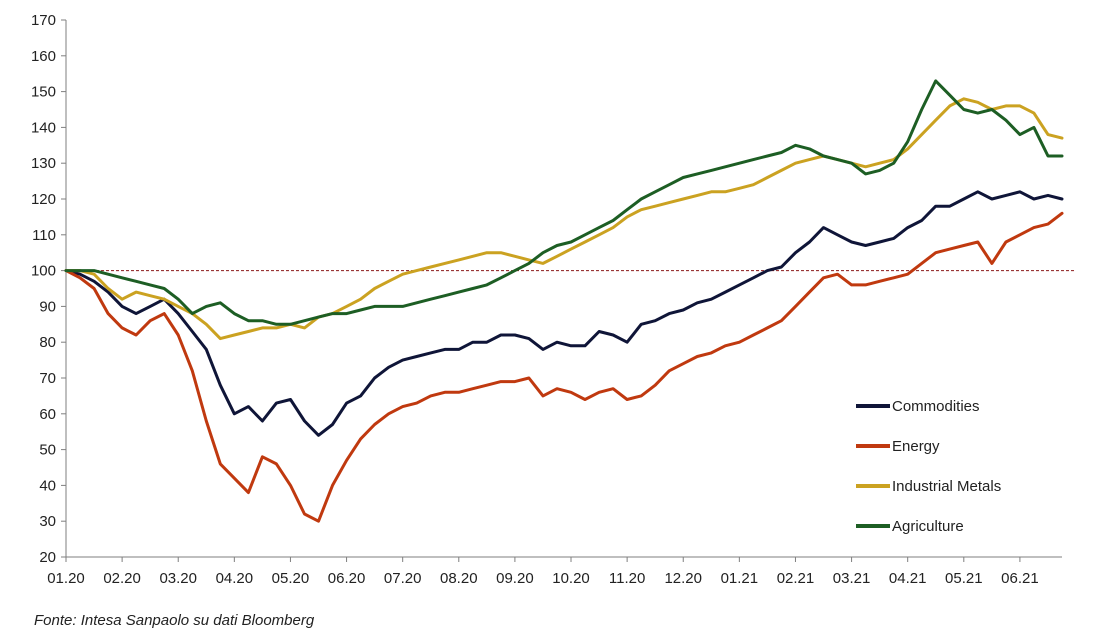 This screenshot has width=1100, height=640. What do you see at coordinates (43, 127) in the screenshot?
I see `y-tick-label: 140` at bounding box center [43, 127].